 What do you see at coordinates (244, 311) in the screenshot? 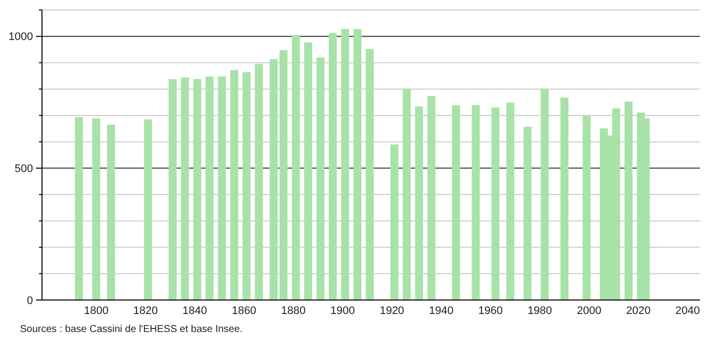
I see `x-tick-label: 1860` at bounding box center [244, 311].